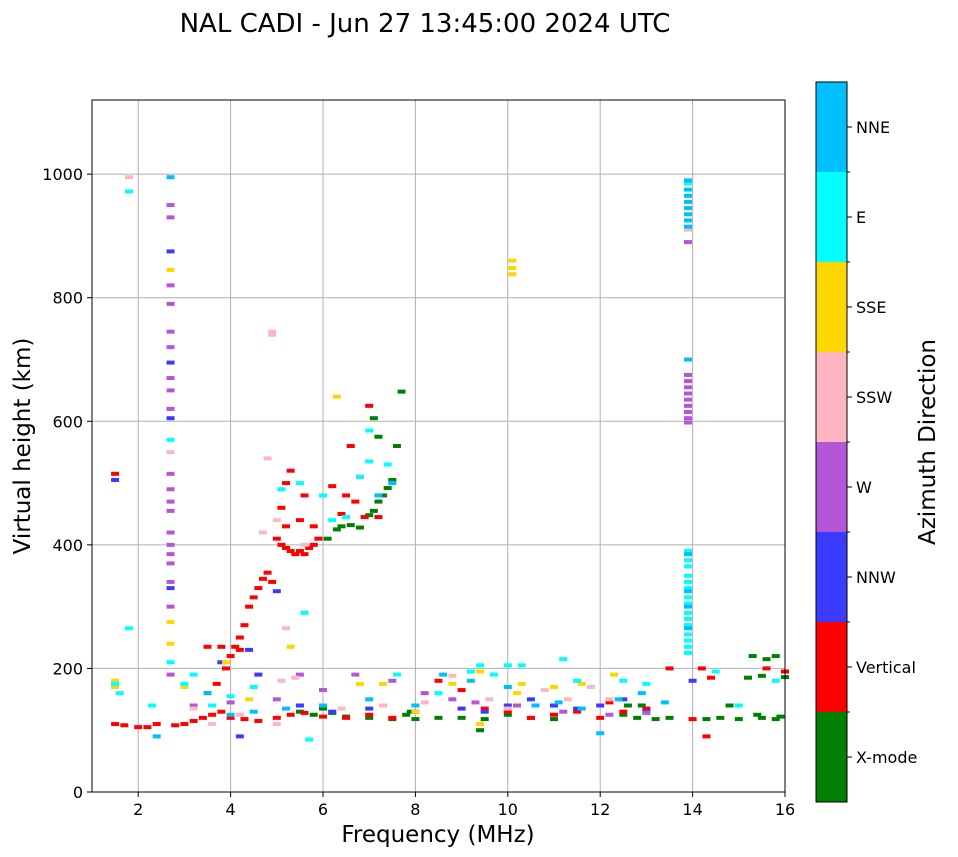 The image size is (958, 857). Describe the element at coordinates (876, 577) in the screenshot. I see `colorbar-tick-label: NNW` at that location.